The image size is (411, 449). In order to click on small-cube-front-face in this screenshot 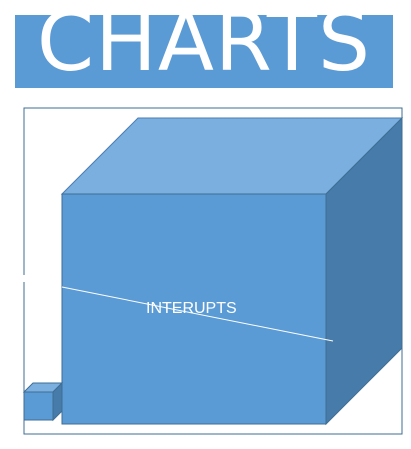, I will do `click(38, 406)`.